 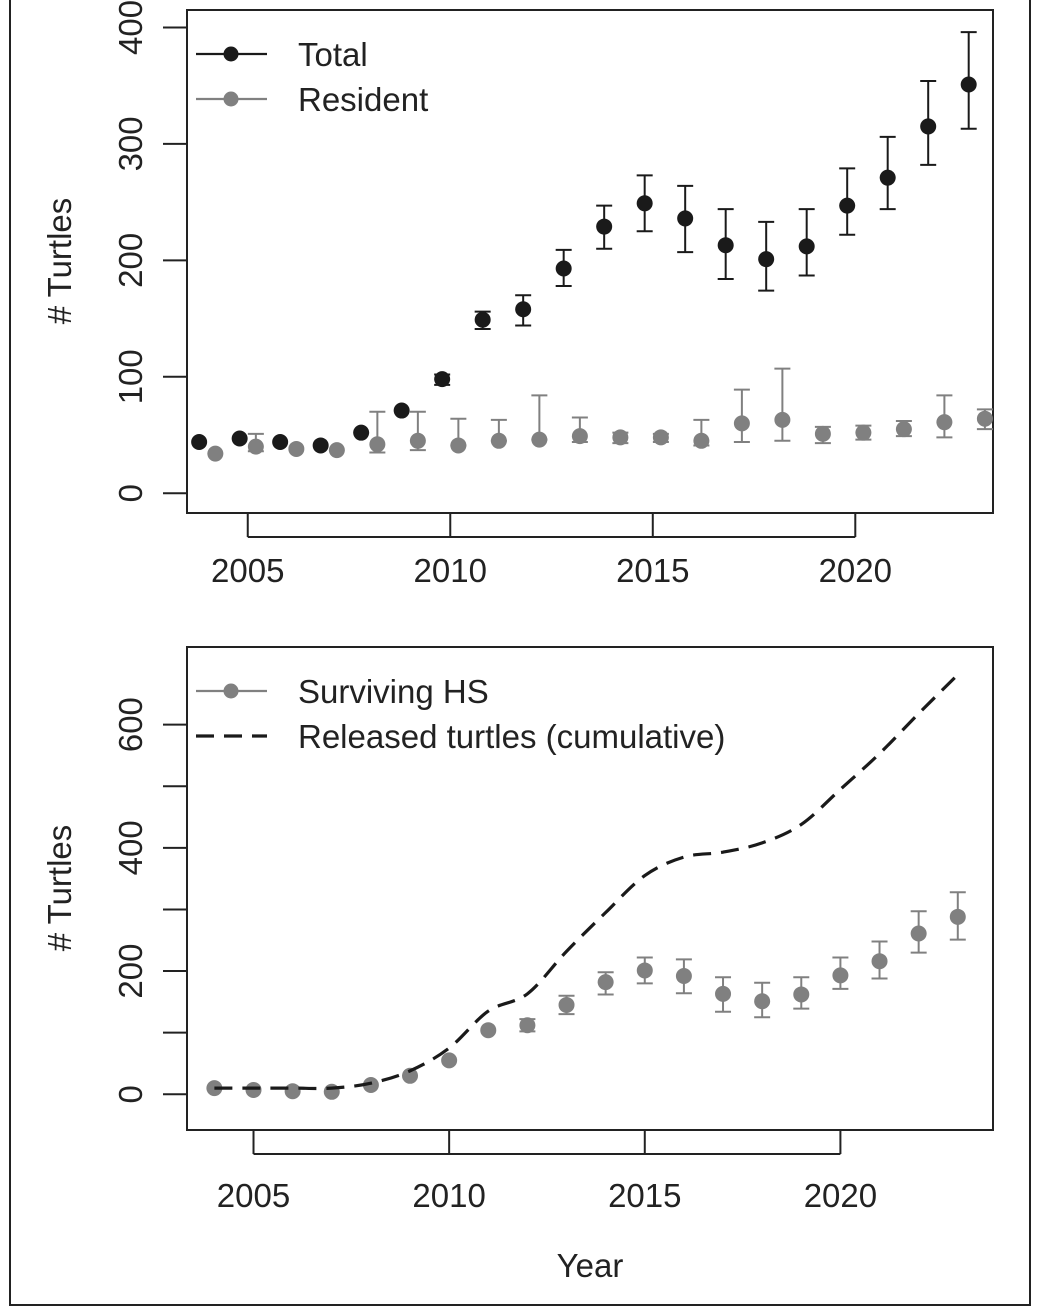 What do you see at coordinates (511, 736) in the screenshot?
I see `legend-released-label: Released turtles (cumulative)` at bounding box center [511, 736].